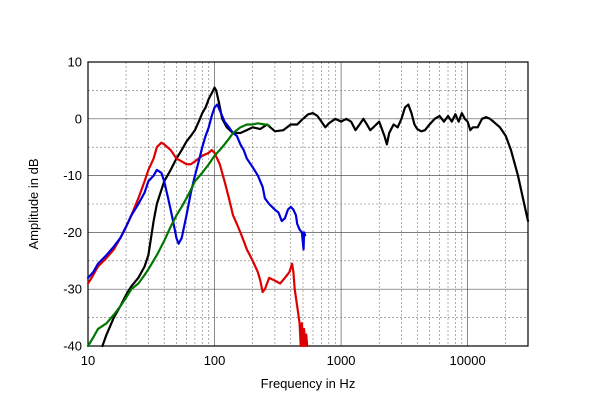  What do you see at coordinates (308, 383) in the screenshot?
I see `x-axis-title: Frequency in Hz` at bounding box center [308, 383].